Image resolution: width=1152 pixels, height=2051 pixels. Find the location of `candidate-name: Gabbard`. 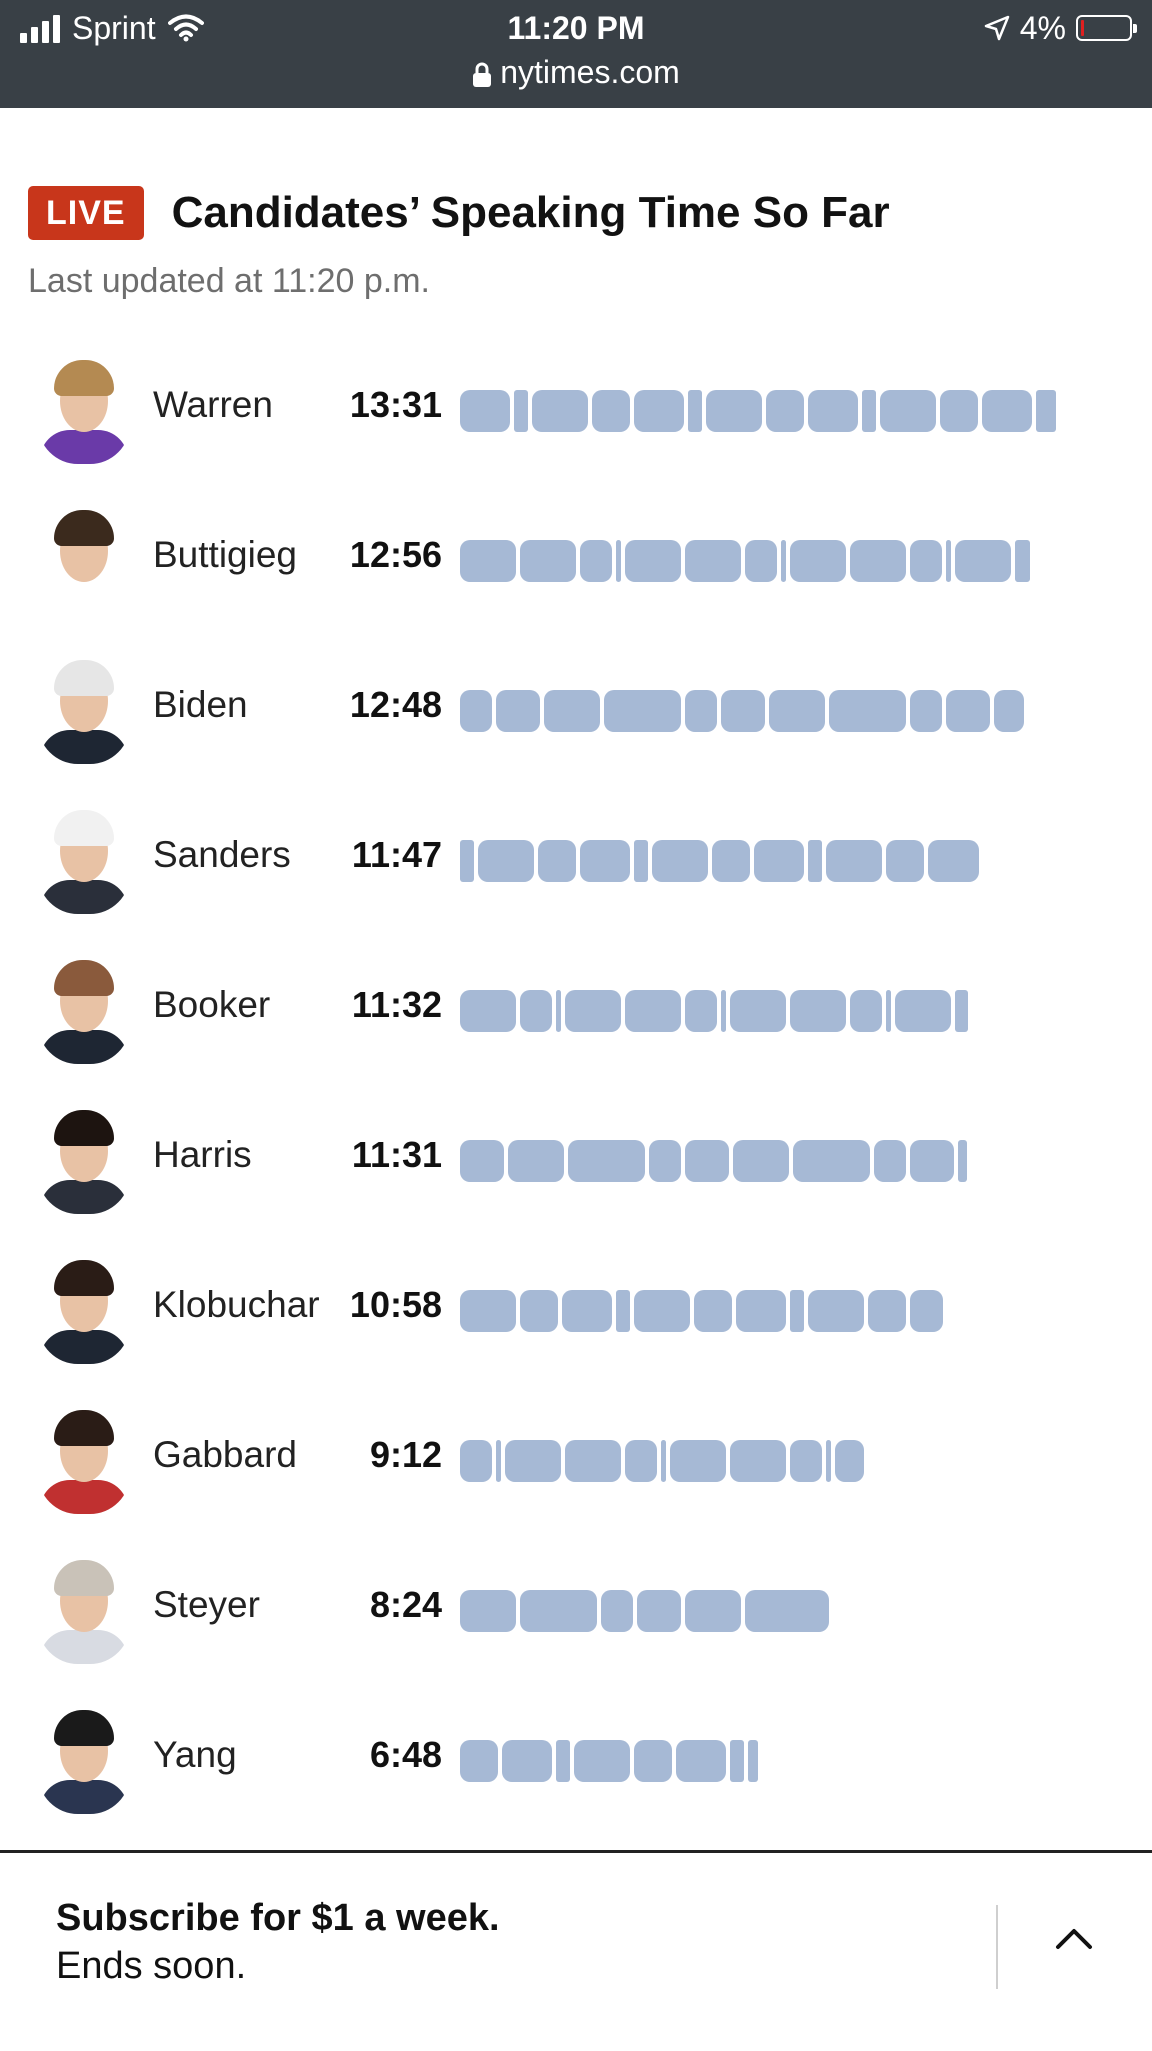

candidate-name: Gabbard is located at coordinates (225, 1454).